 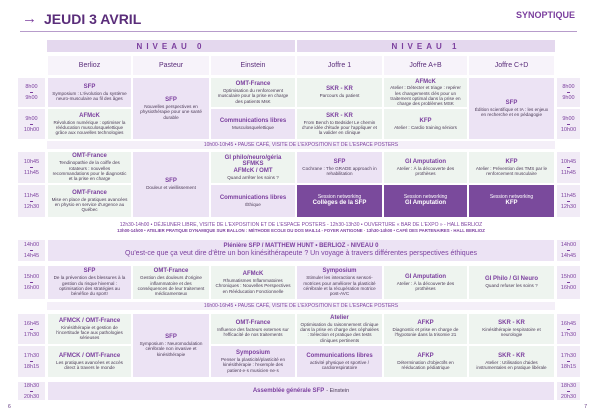 What do you see at coordinates (89, 115) in the screenshot?
I see `session-title: AFMcK` at bounding box center [89, 115].